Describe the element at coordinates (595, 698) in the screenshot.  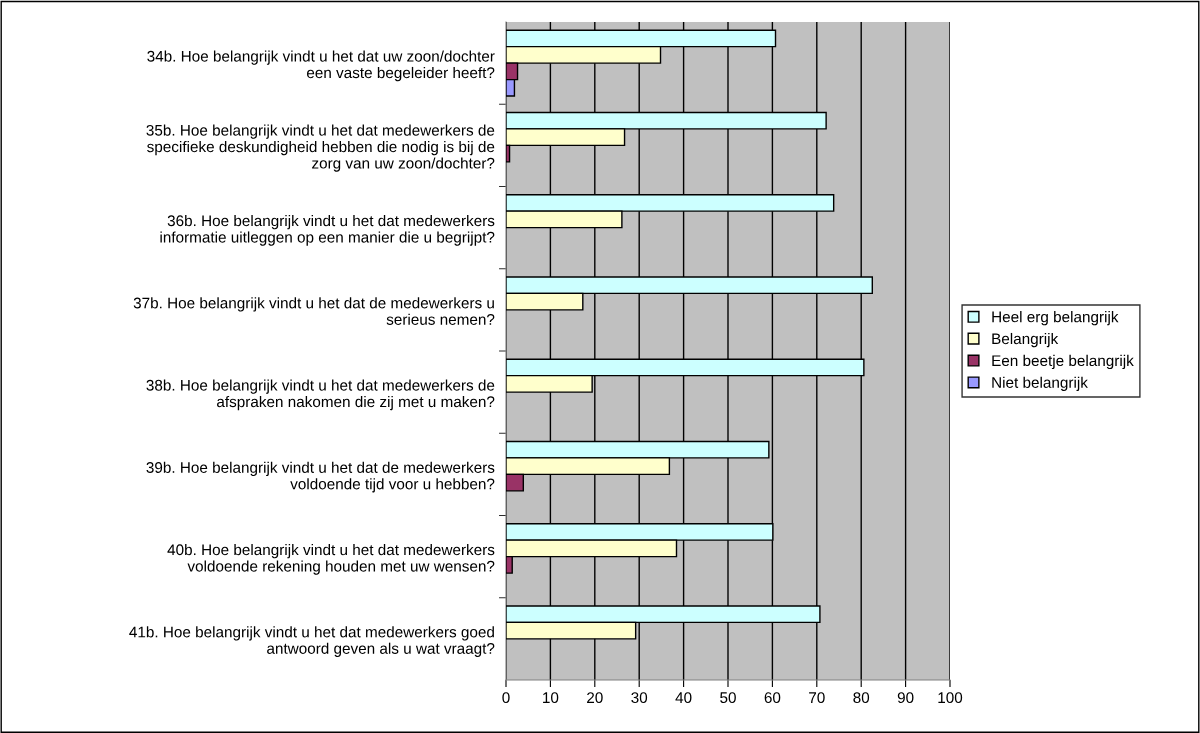
I see `x-tick-label: 20` at that location.